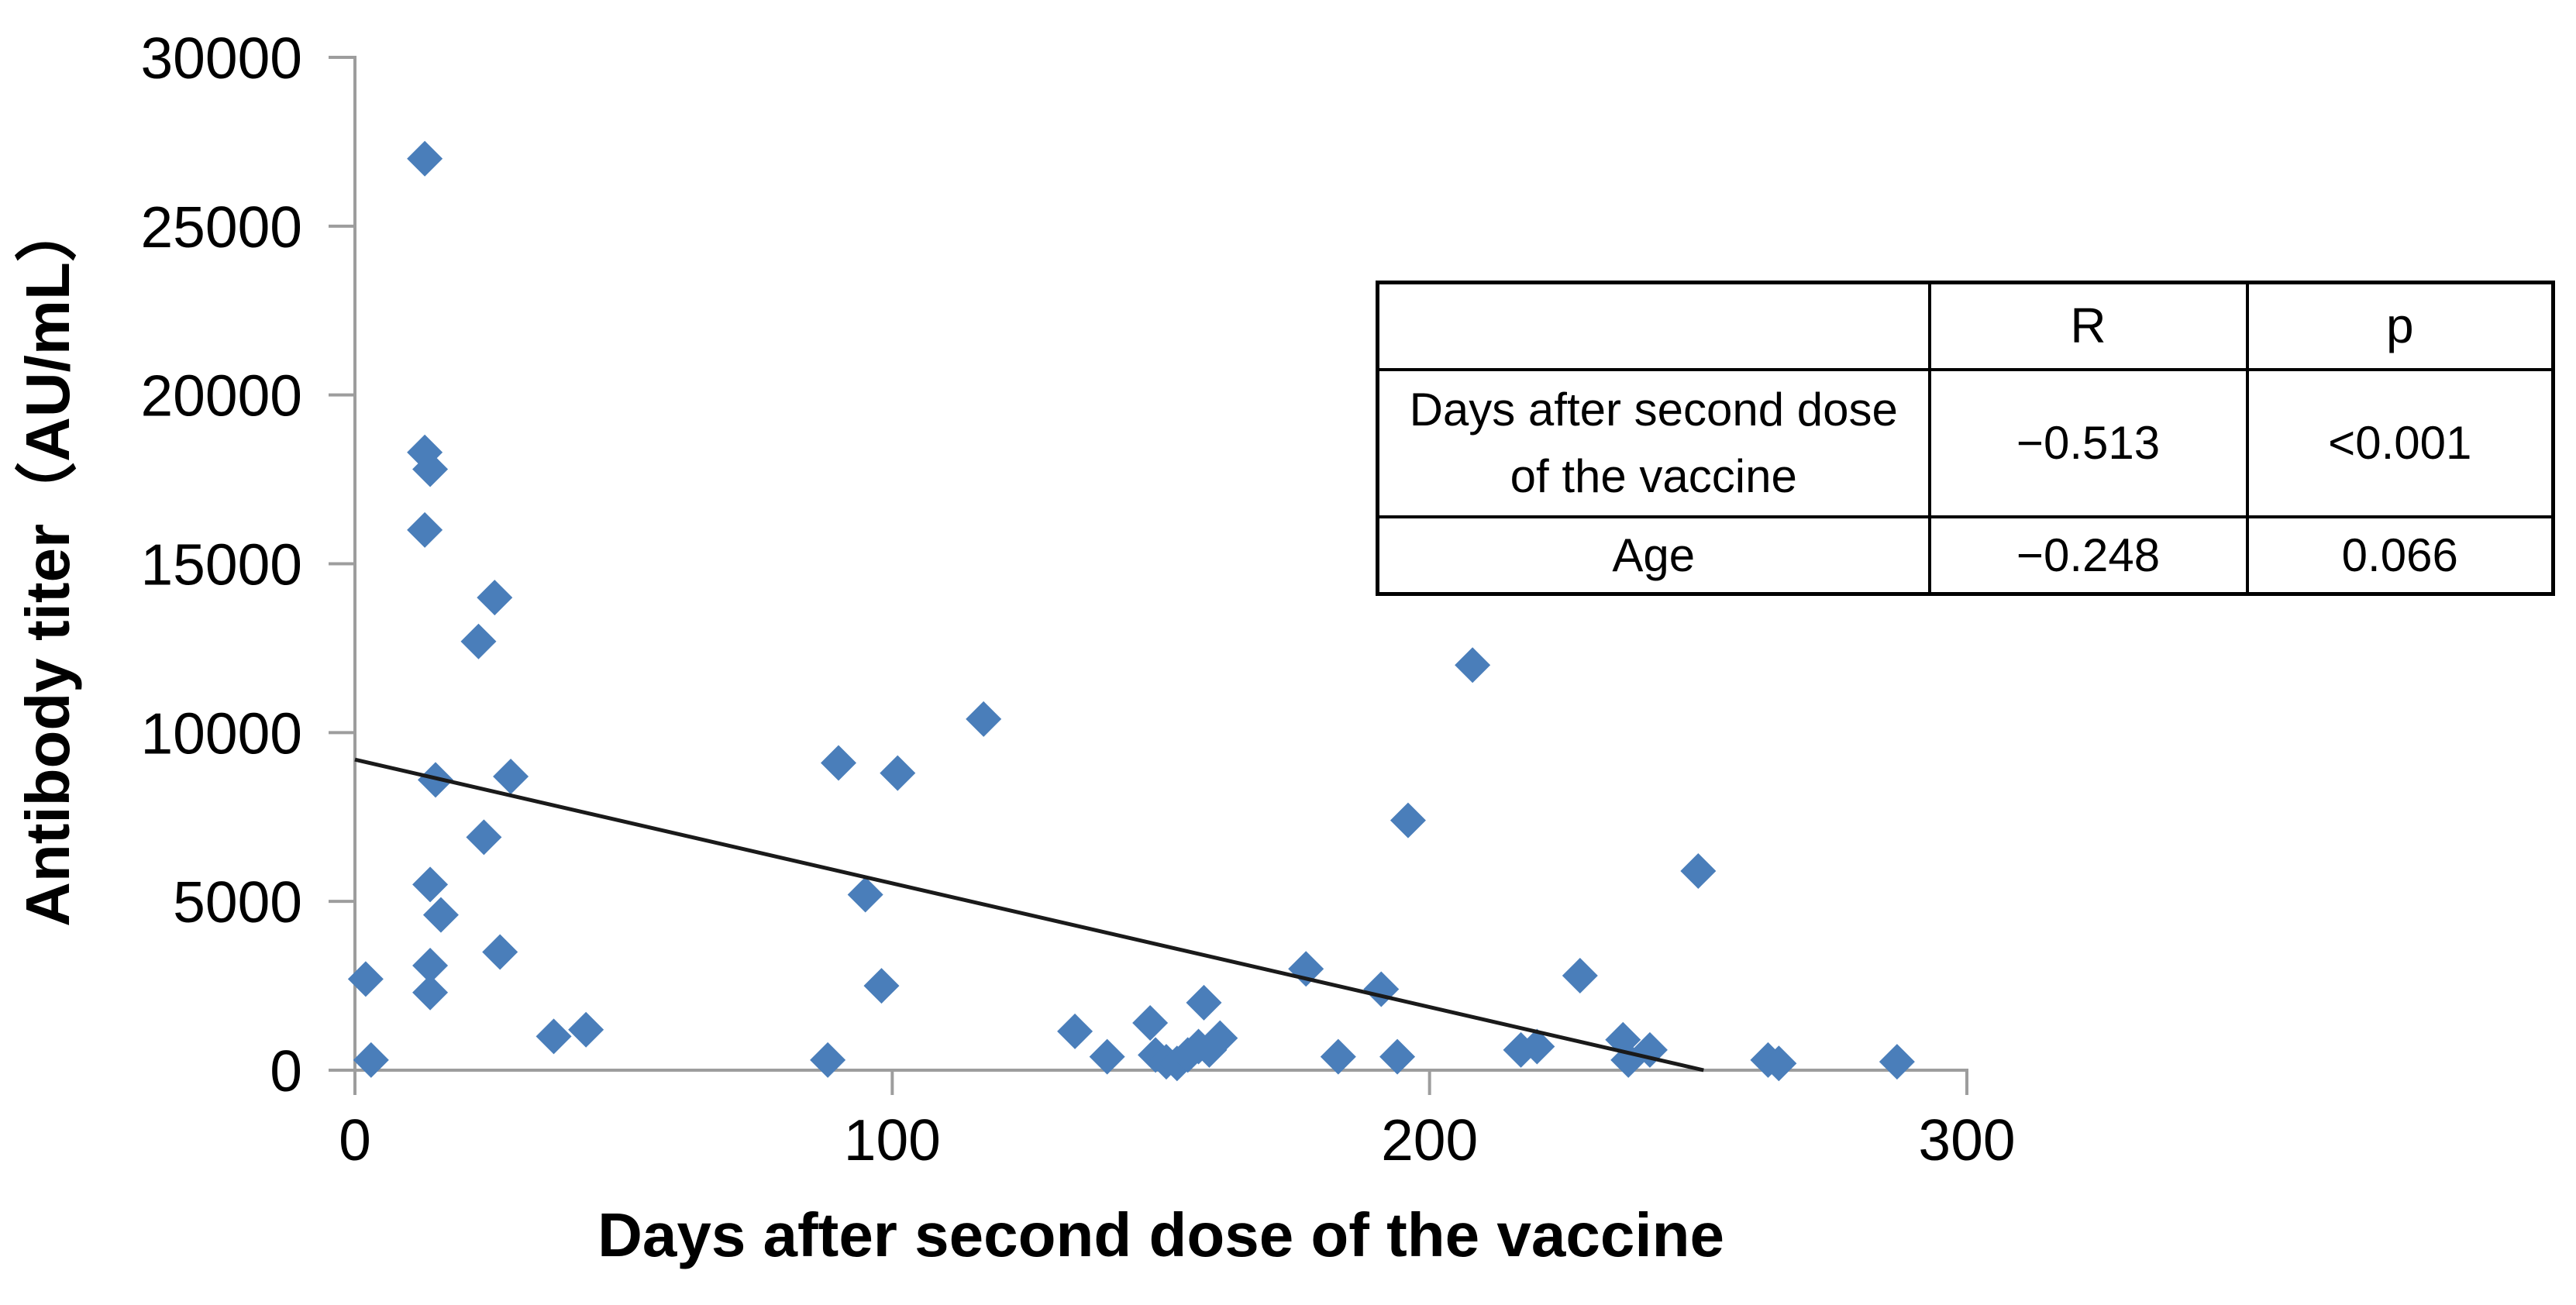  Describe the element at coordinates (892, 1139) in the screenshot. I see `x-tick-label: 100` at that location.